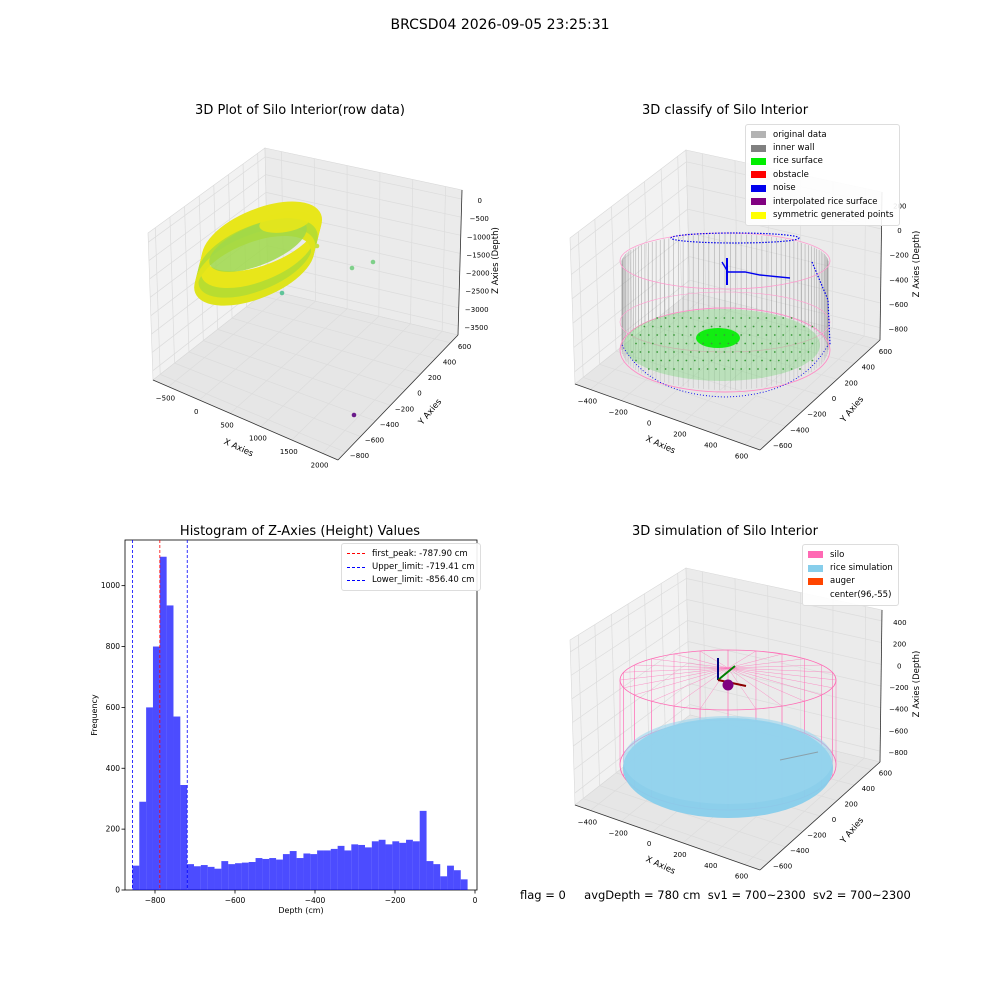  What do you see at coordinates (460, 262) in the screenshot?
I see `raw-z-axis` at bounding box center [460, 262].